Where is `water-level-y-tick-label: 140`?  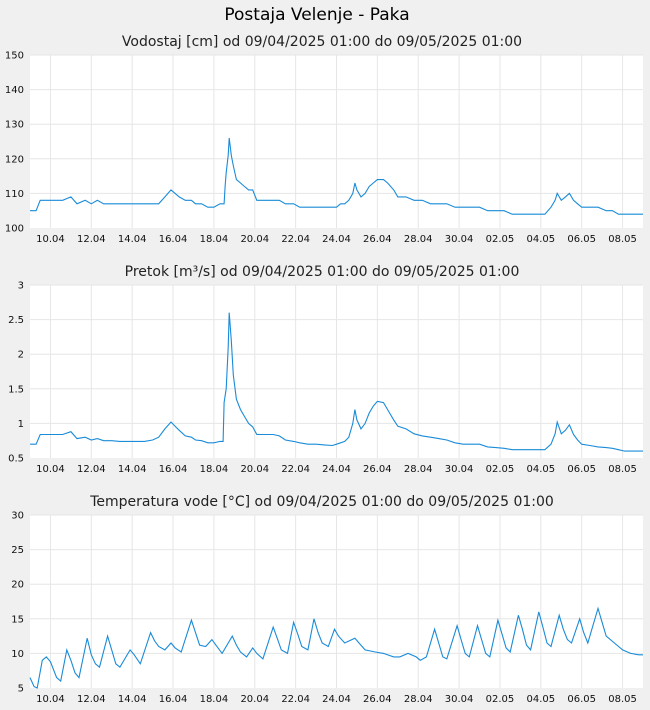 water-level-y-tick-label: 140 is located at coordinates (14, 90).